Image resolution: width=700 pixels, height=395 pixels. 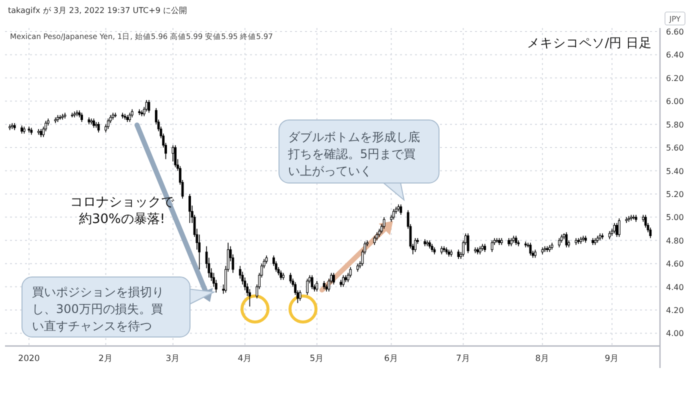 What do you see at coordinates (675, 171) in the screenshot?
I see `y-tick-label: 5.40` at bounding box center [675, 171].